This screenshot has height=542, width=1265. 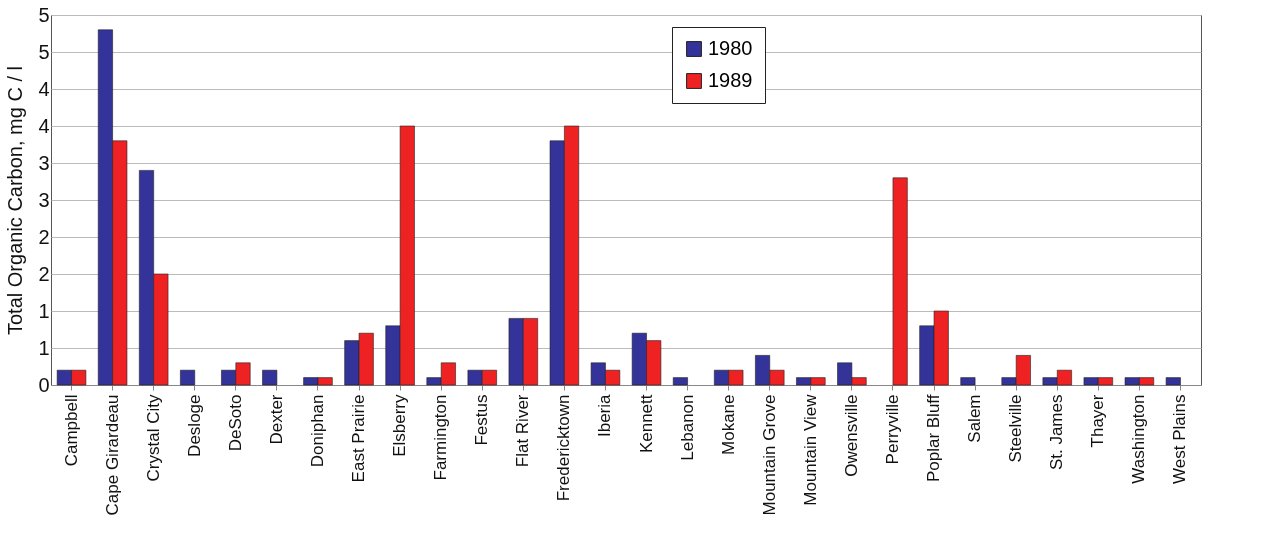 What do you see at coordinates (730, 80) in the screenshot?
I see `legend-label: 1989` at bounding box center [730, 80].